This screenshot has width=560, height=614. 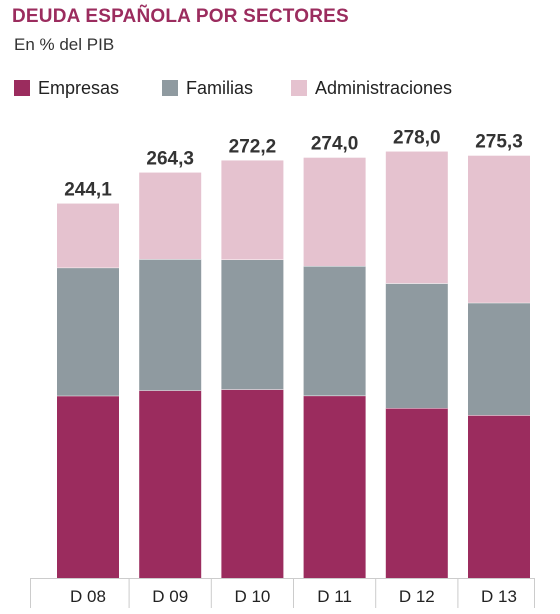 I want to click on x-tick-label-4: D 11, so click(x=334, y=596).